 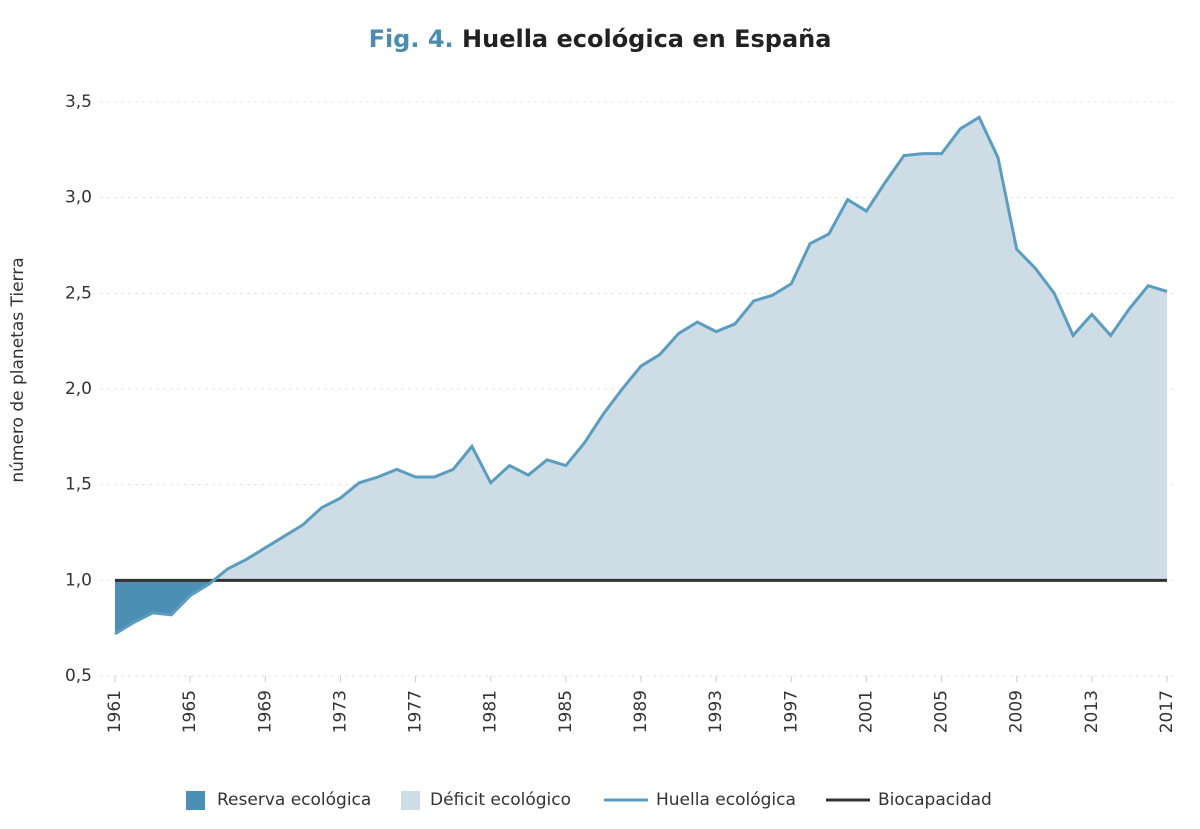 What do you see at coordinates (935, 800) in the screenshot?
I see `legend-label: Biocapacidad` at bounding box center [935, 800].